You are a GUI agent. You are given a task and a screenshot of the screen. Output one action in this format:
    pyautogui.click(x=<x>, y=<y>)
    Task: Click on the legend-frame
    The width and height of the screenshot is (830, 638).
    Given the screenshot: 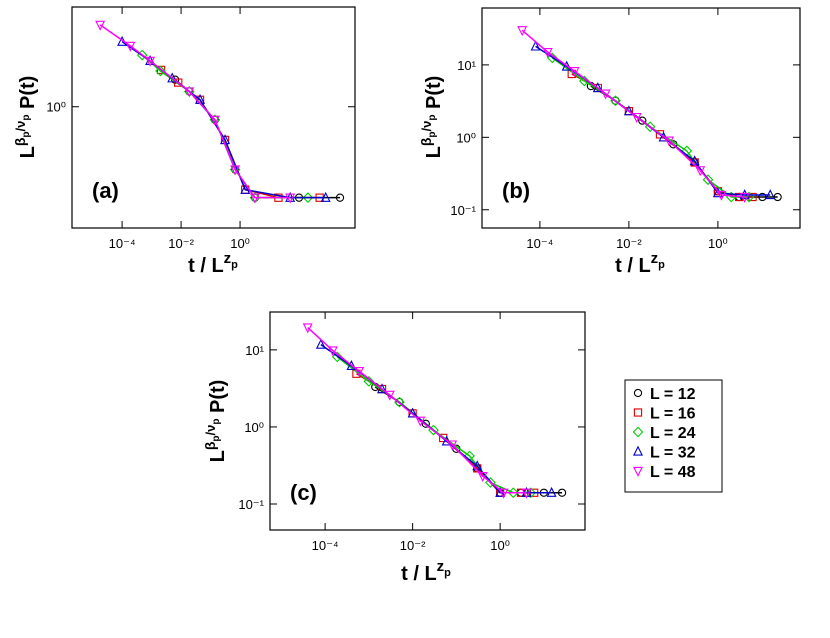 What is the action you would take?
    pyautogui.click(x=673, y=436)
    